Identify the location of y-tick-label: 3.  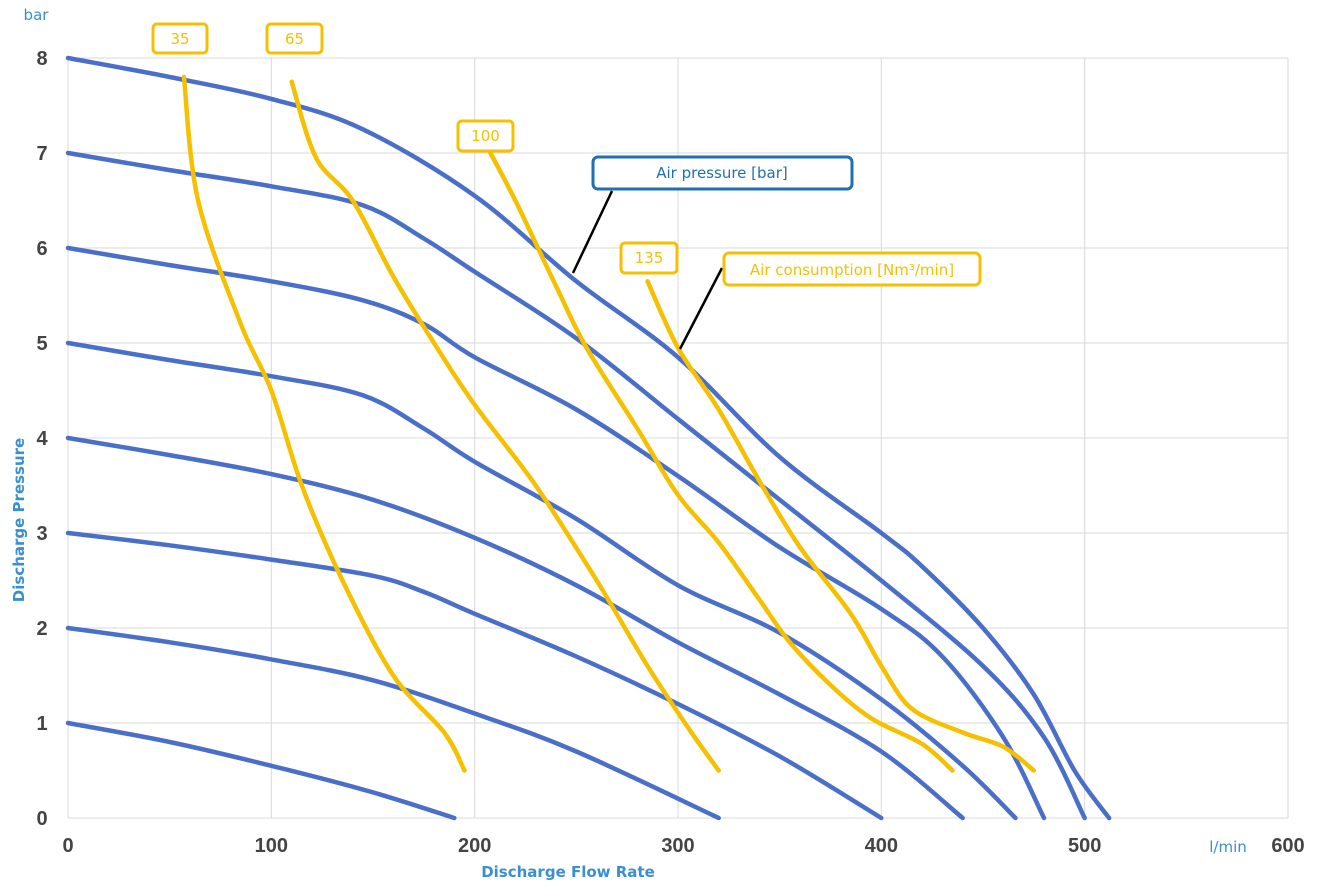
(41, 534).